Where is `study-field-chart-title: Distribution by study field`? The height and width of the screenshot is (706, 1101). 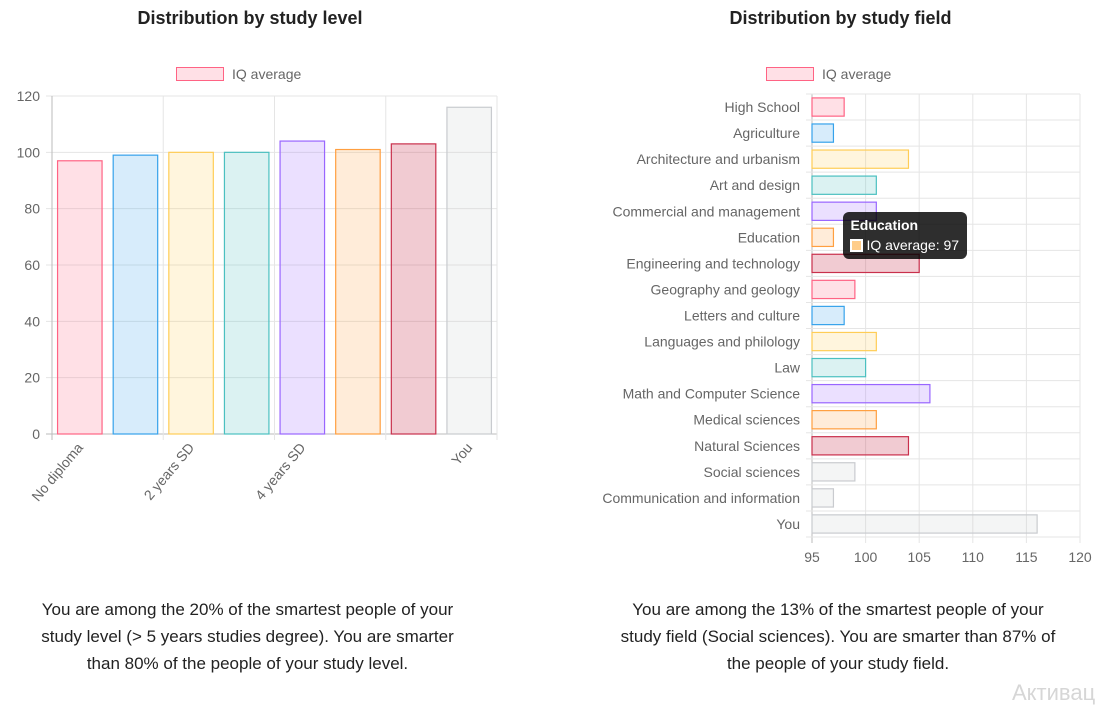
study-field-chart-title: Distribution by study field is located at coordinates (840, 18).